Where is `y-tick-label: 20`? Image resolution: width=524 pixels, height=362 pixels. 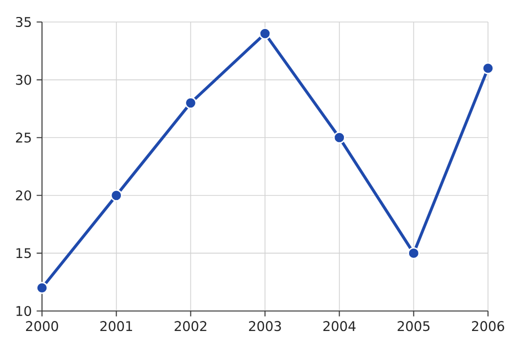 y-tick-label: 20 is located at coordinates (24, 195).